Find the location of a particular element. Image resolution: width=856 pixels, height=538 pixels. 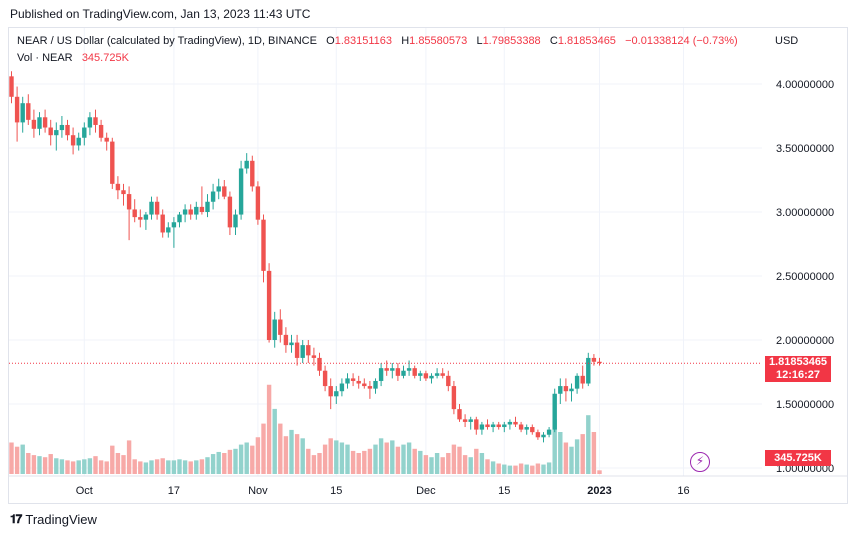

last-price-tag: 1.81853465 12:16:27 is located at coordinates (798, 369).